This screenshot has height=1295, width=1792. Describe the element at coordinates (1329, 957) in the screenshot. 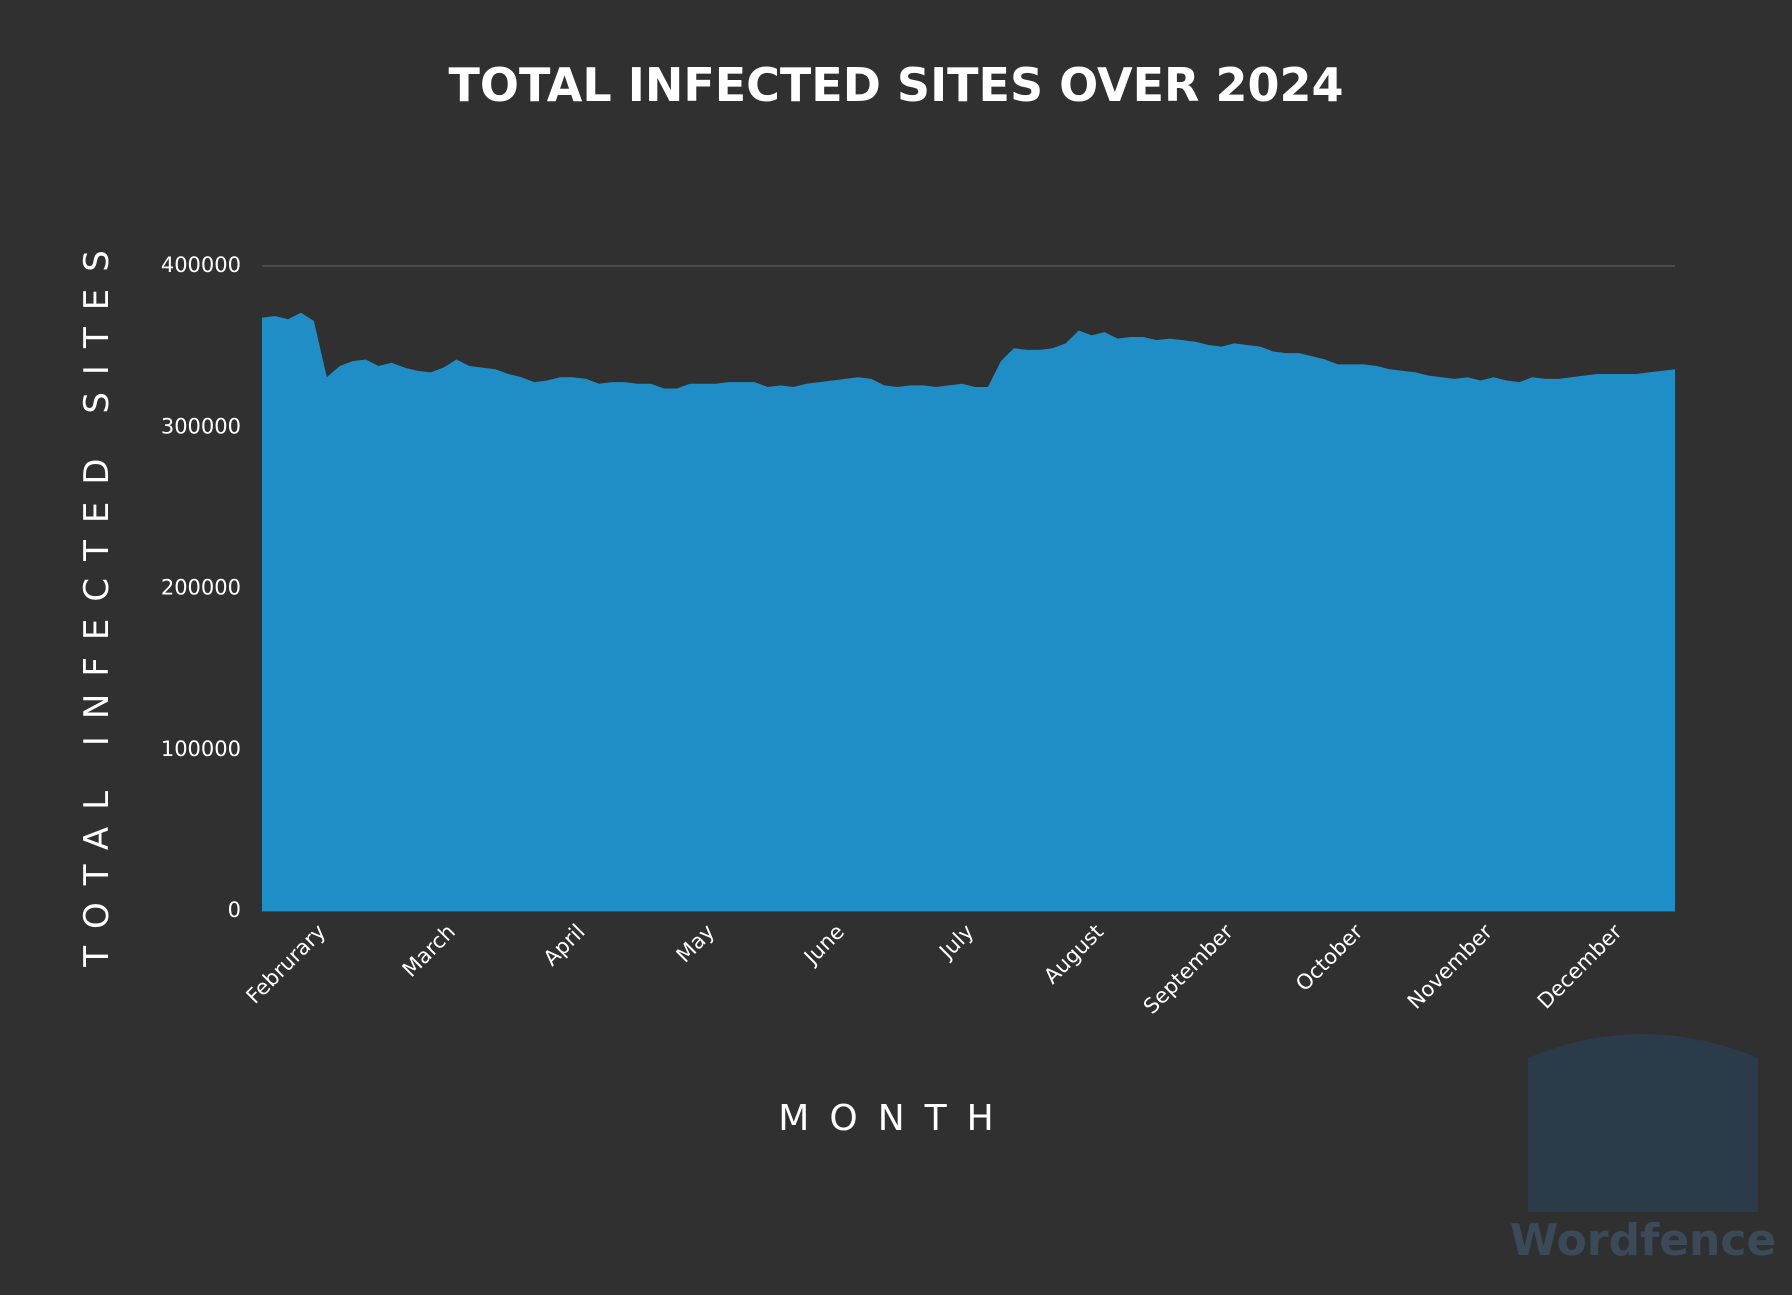

I see `x-tick-label: October` at that location.